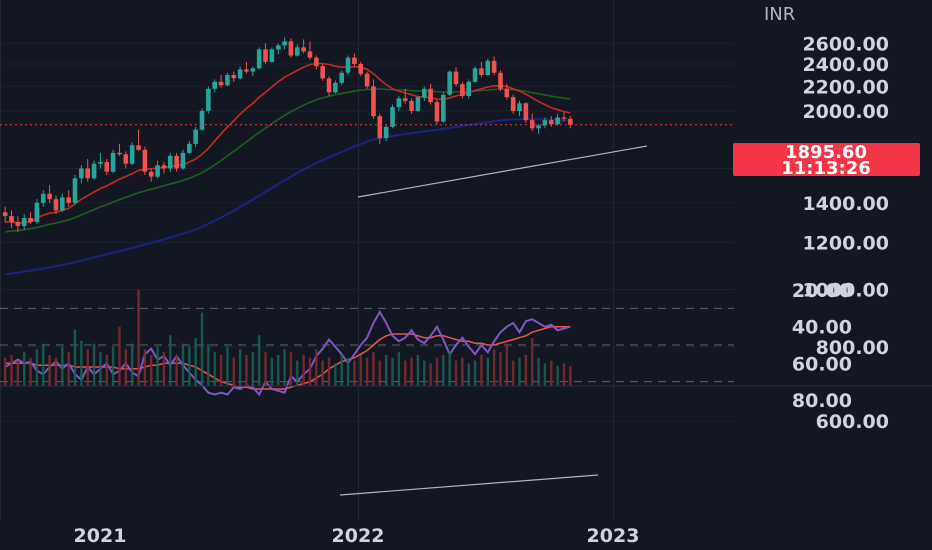 The height and width of the screenshot is (550, 932). Describe the element at coordinates (822, 346) in the screenshot. I see `rsi-axis: 20.00 40.00 60.00 80.00` at that location.